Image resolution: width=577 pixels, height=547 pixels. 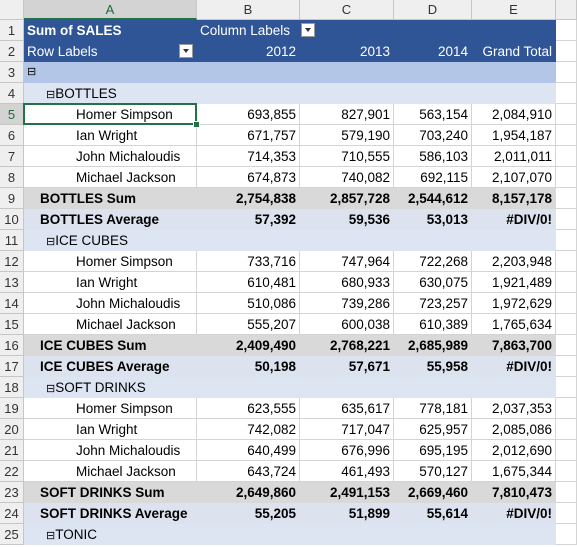 I want to click on row-header: 21, so click(x=12, y=450).